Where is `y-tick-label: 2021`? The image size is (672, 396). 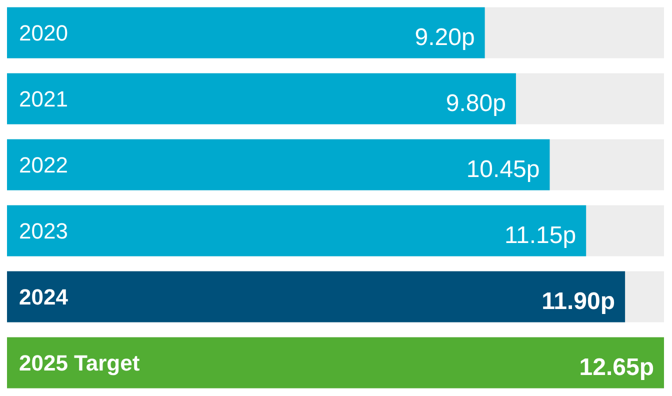 y-tick-label: 2021 is located at coordinates (43, 99).